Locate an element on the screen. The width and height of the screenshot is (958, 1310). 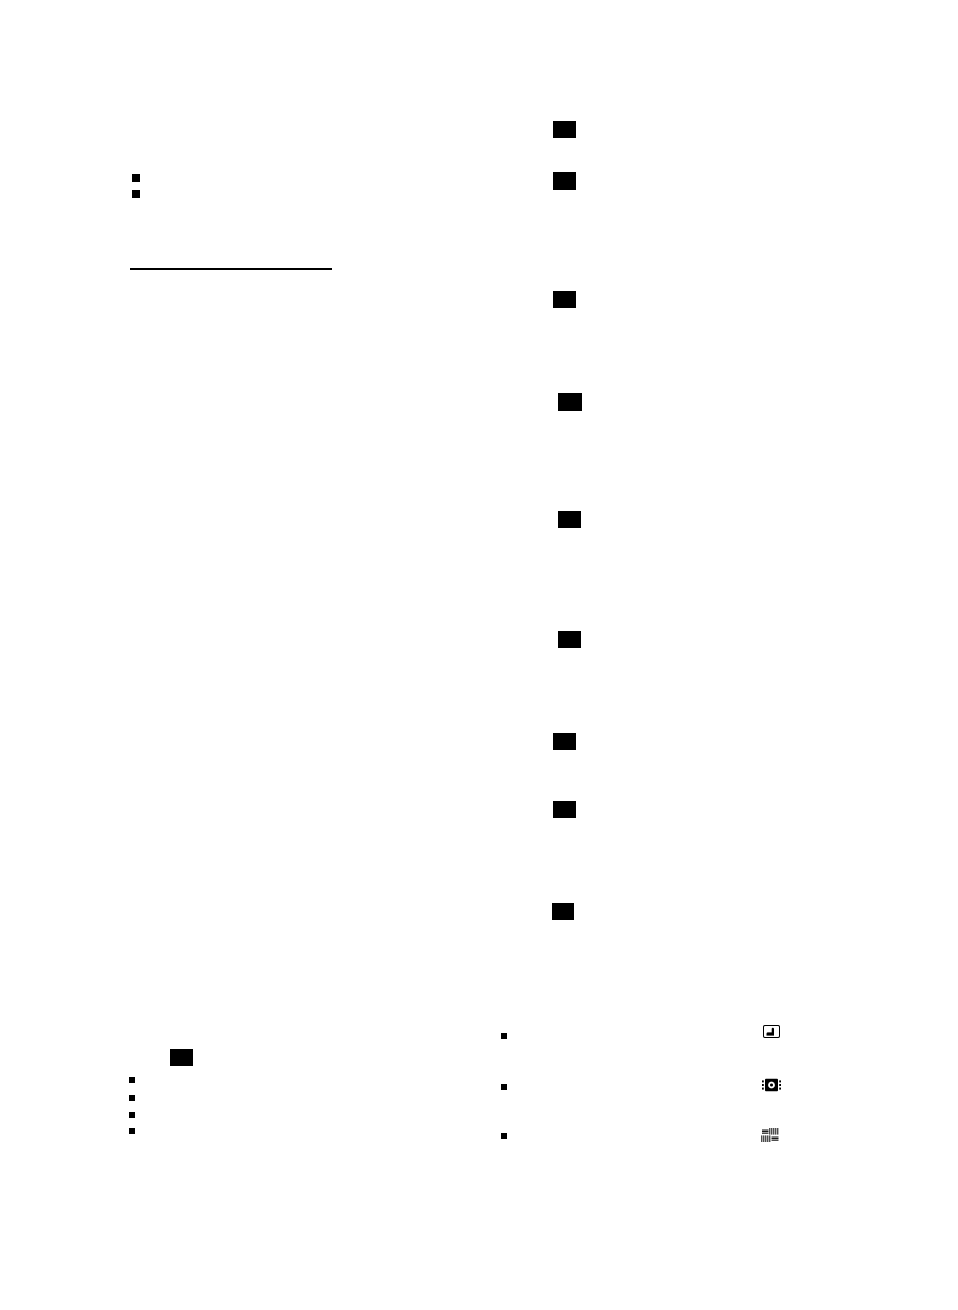
media-unit-icon is located at coordinates (771, 1085).